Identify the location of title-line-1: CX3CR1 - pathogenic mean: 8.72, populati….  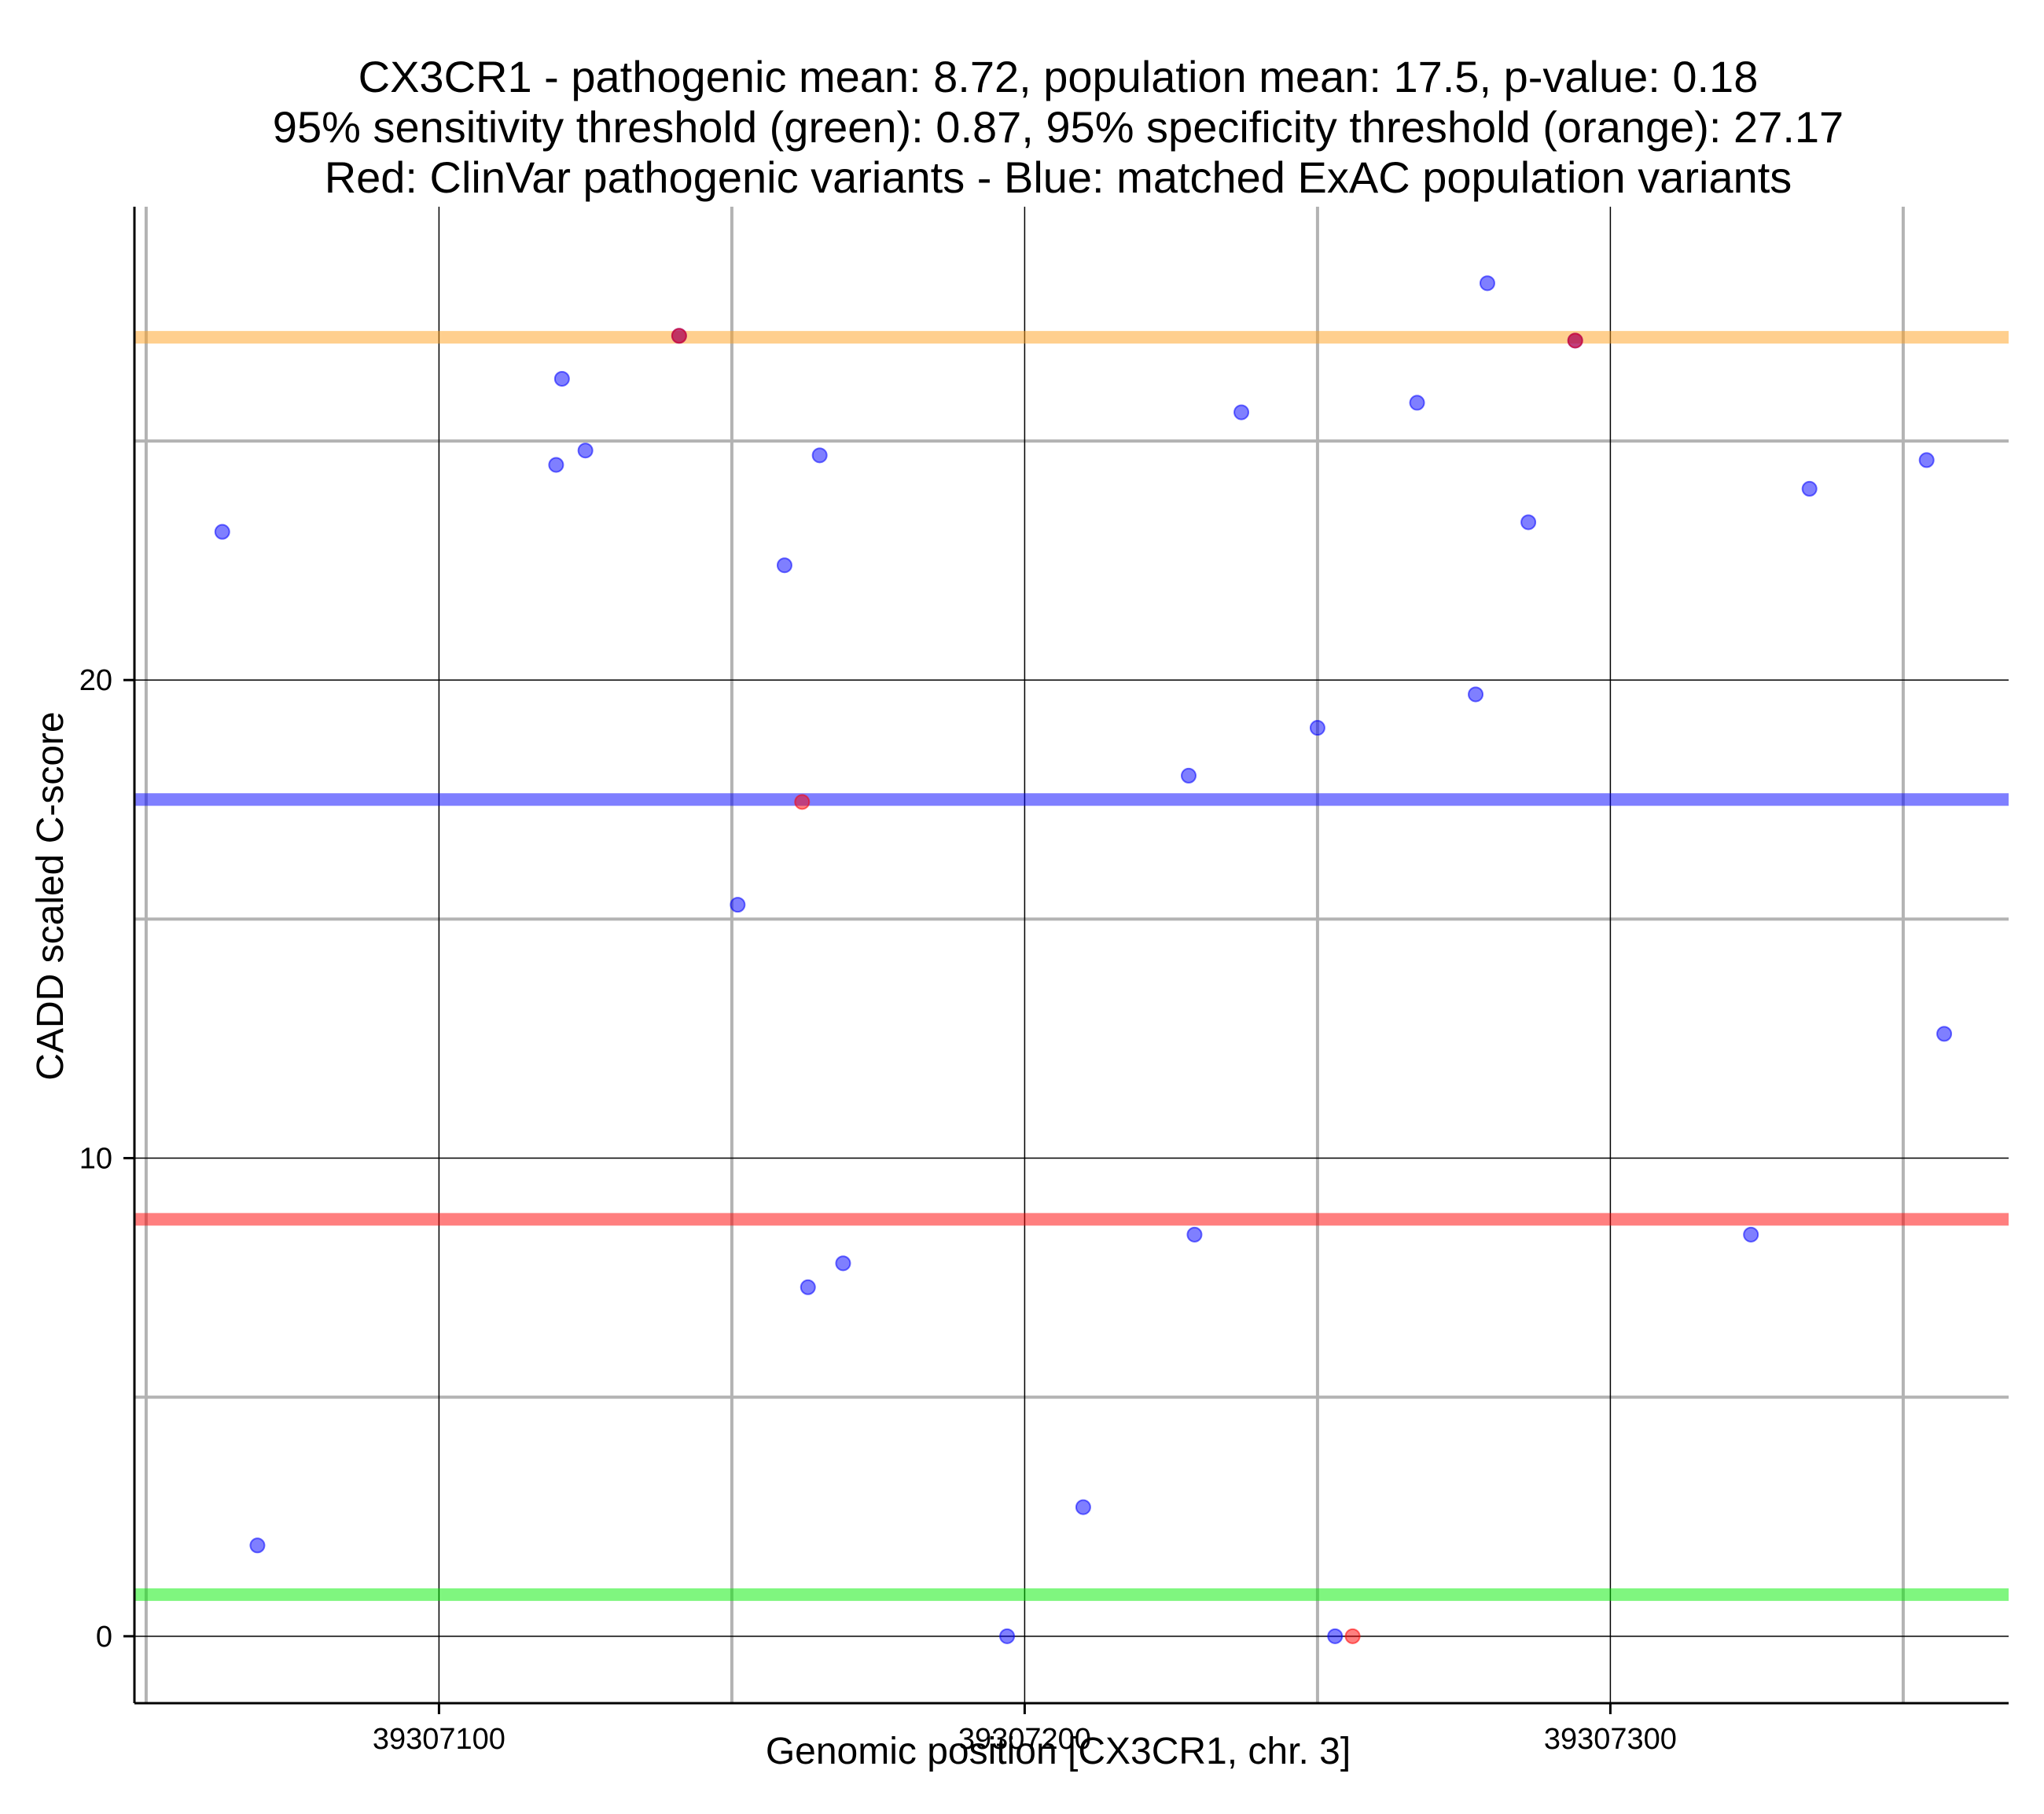
(1059, 76).